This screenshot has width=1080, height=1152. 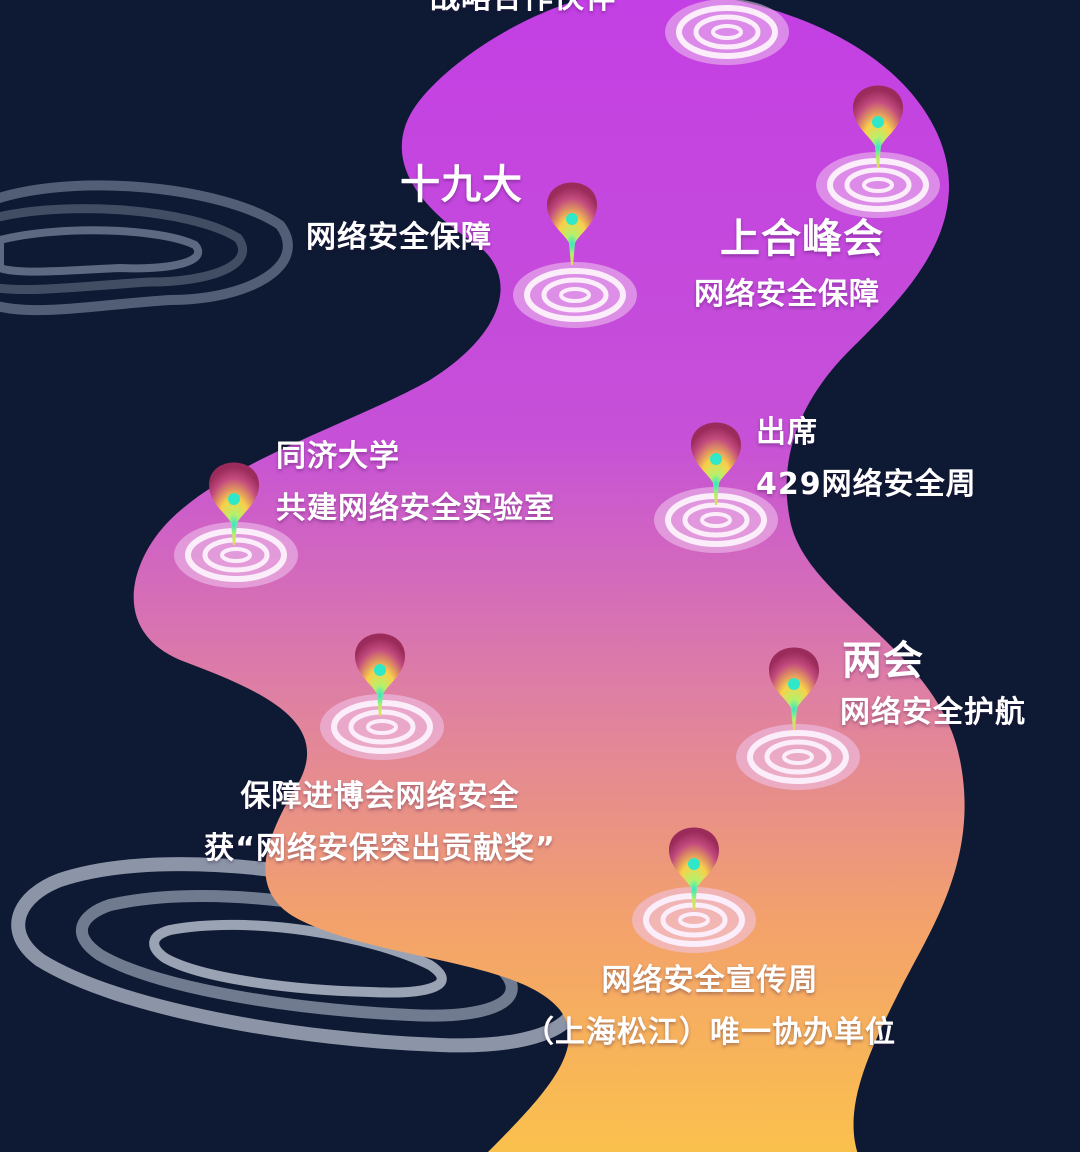 What do you see at coordinates (380, 848) in the screenshot?
I see `milestone-ciie-line2: 获“网络安保突出贡献奖”` at bounding box center [380, 848].